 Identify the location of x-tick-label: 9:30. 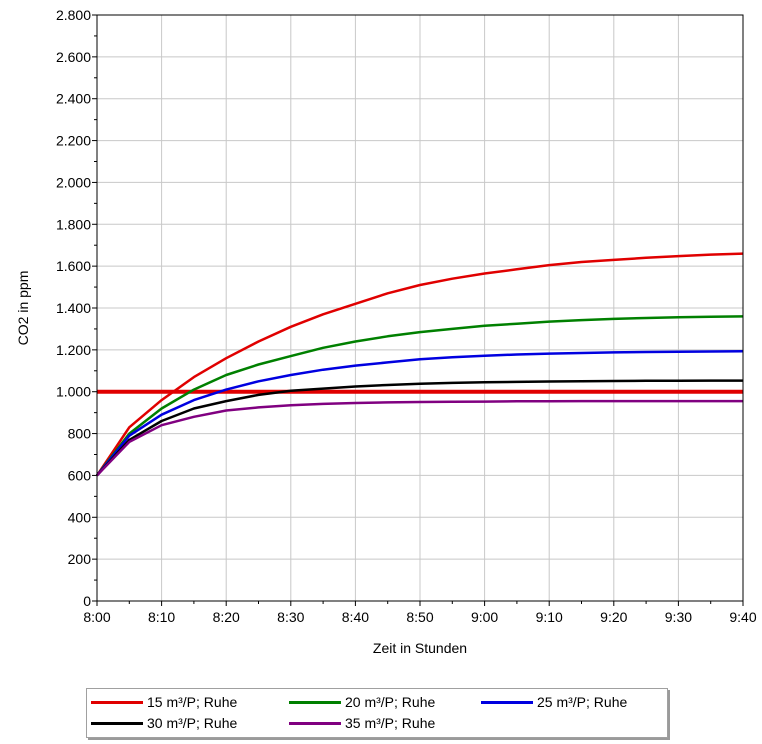
(678, 617).